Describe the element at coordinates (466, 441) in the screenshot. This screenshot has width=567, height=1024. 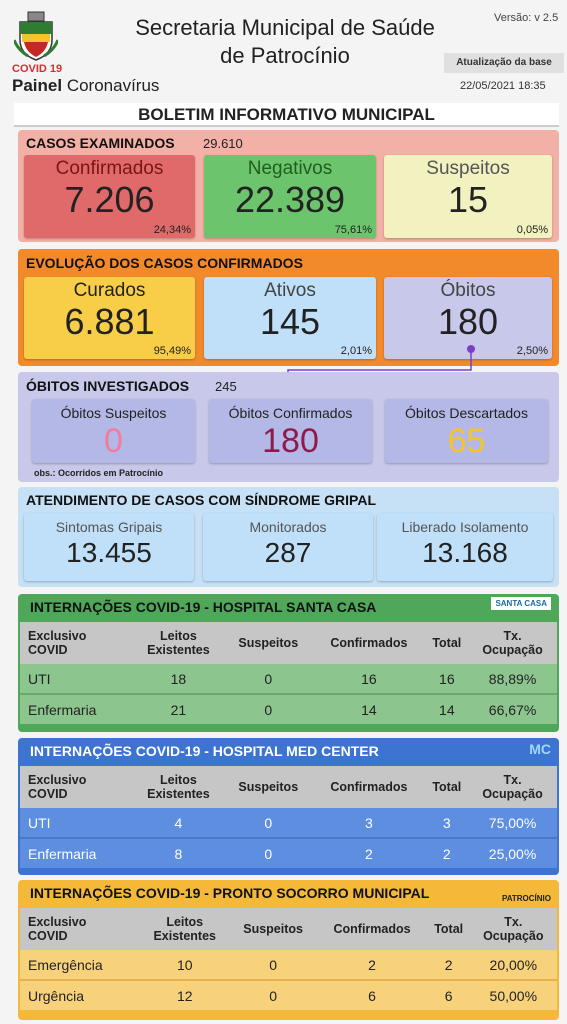
I see `card-value: 65` at that location.